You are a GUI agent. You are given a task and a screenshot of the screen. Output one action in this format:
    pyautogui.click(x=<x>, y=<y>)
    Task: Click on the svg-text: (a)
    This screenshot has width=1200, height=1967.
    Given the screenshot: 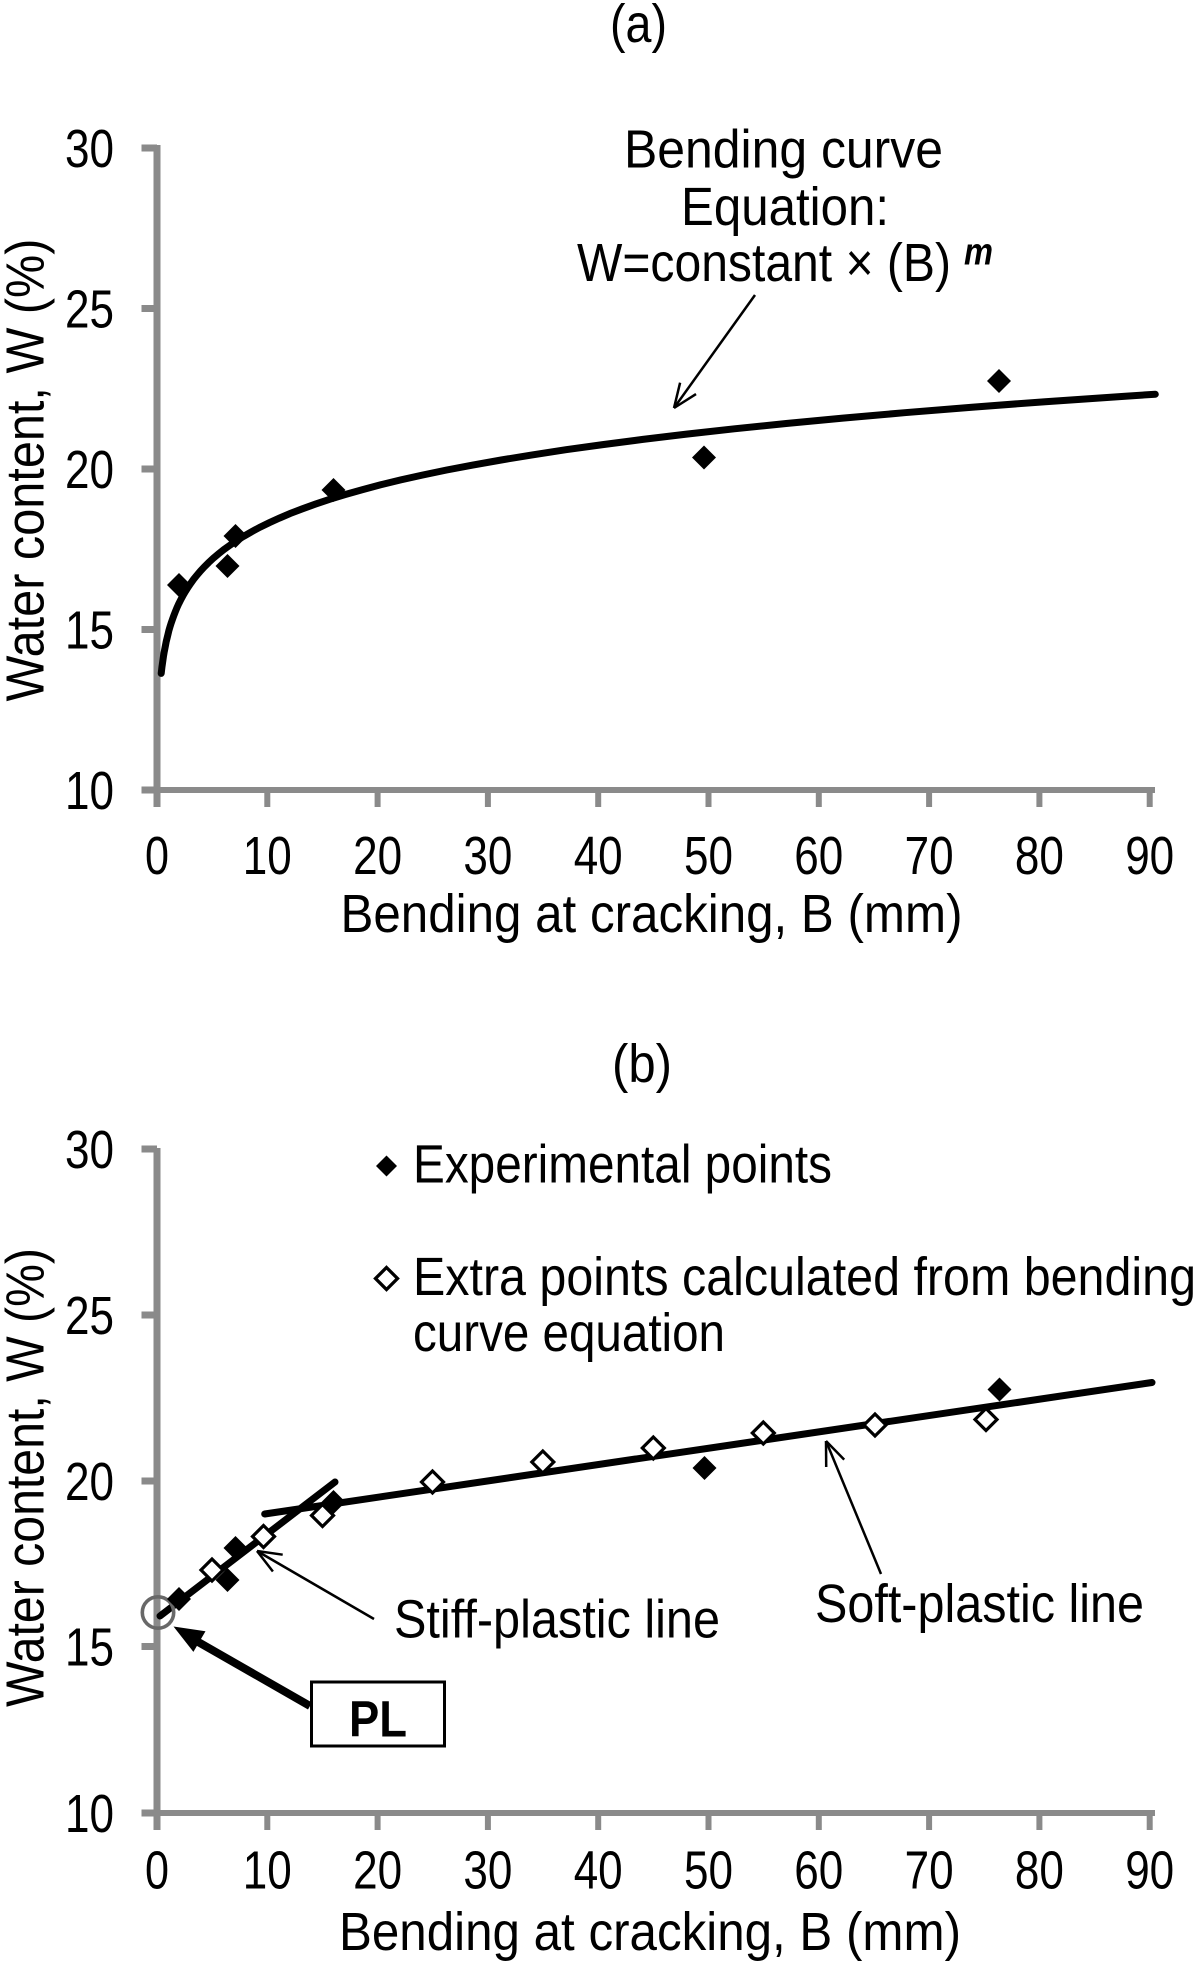 What is the action you would take?
    pyautogui.click(x=638, y=27)
    